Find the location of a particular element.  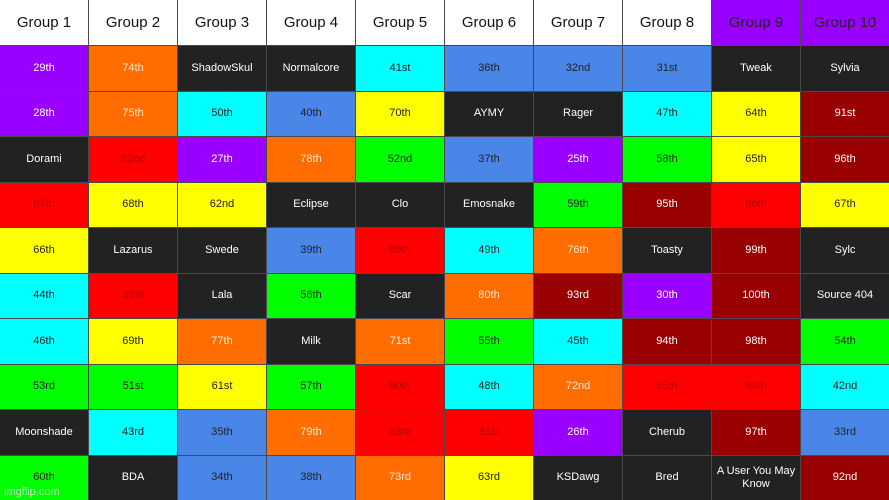

grid-cell-r9-c9: 97th is located at coordinates (756, 432).